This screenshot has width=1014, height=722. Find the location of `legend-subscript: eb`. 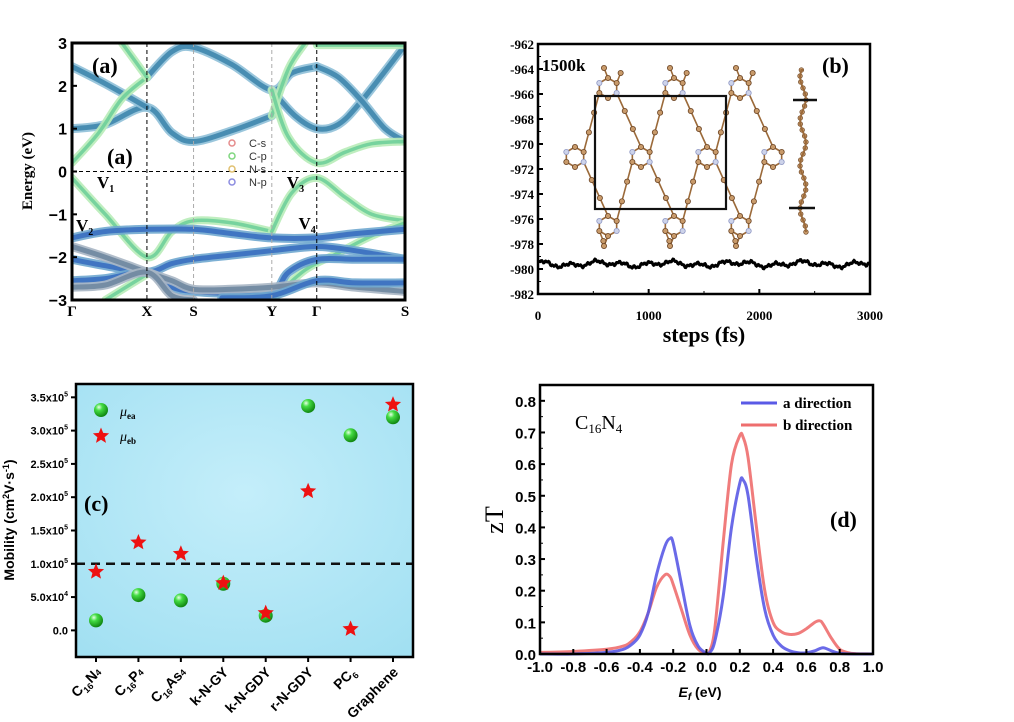

legend-subscript: eb is located at coordinates (131, 441).